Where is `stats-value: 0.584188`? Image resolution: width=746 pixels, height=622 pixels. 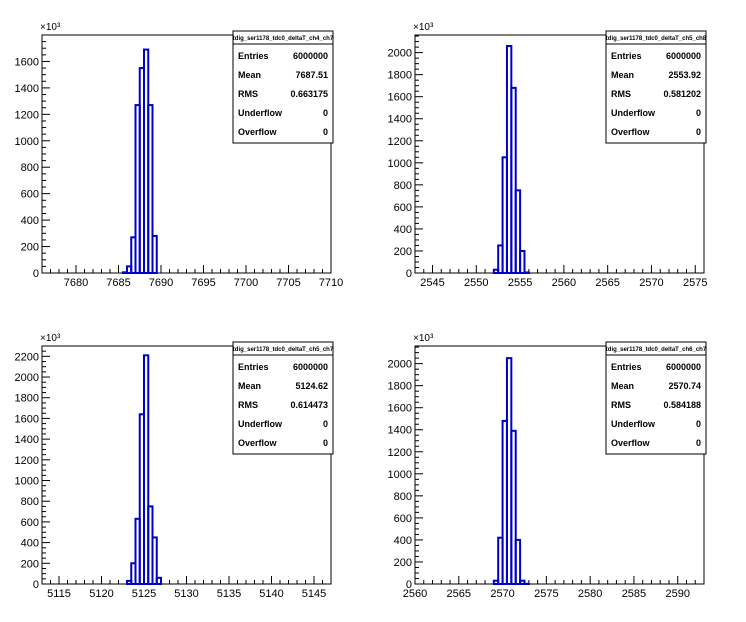 stats-value: 0.584188 is located at coordinates (682, 405).